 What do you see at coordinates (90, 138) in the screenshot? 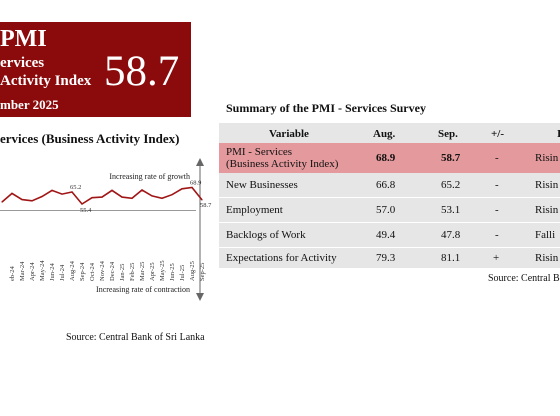
I see `chart-title: ervices (Business Activity Index)` at bounding box center [90, 138].